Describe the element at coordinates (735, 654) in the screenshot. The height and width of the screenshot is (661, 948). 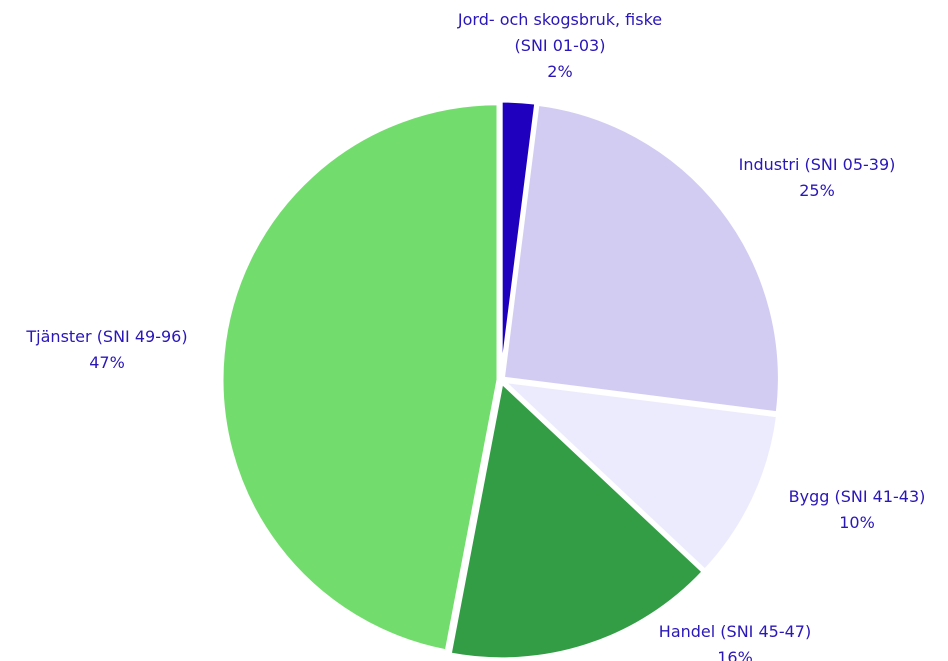
I see `slice-value: 16%` at that location.